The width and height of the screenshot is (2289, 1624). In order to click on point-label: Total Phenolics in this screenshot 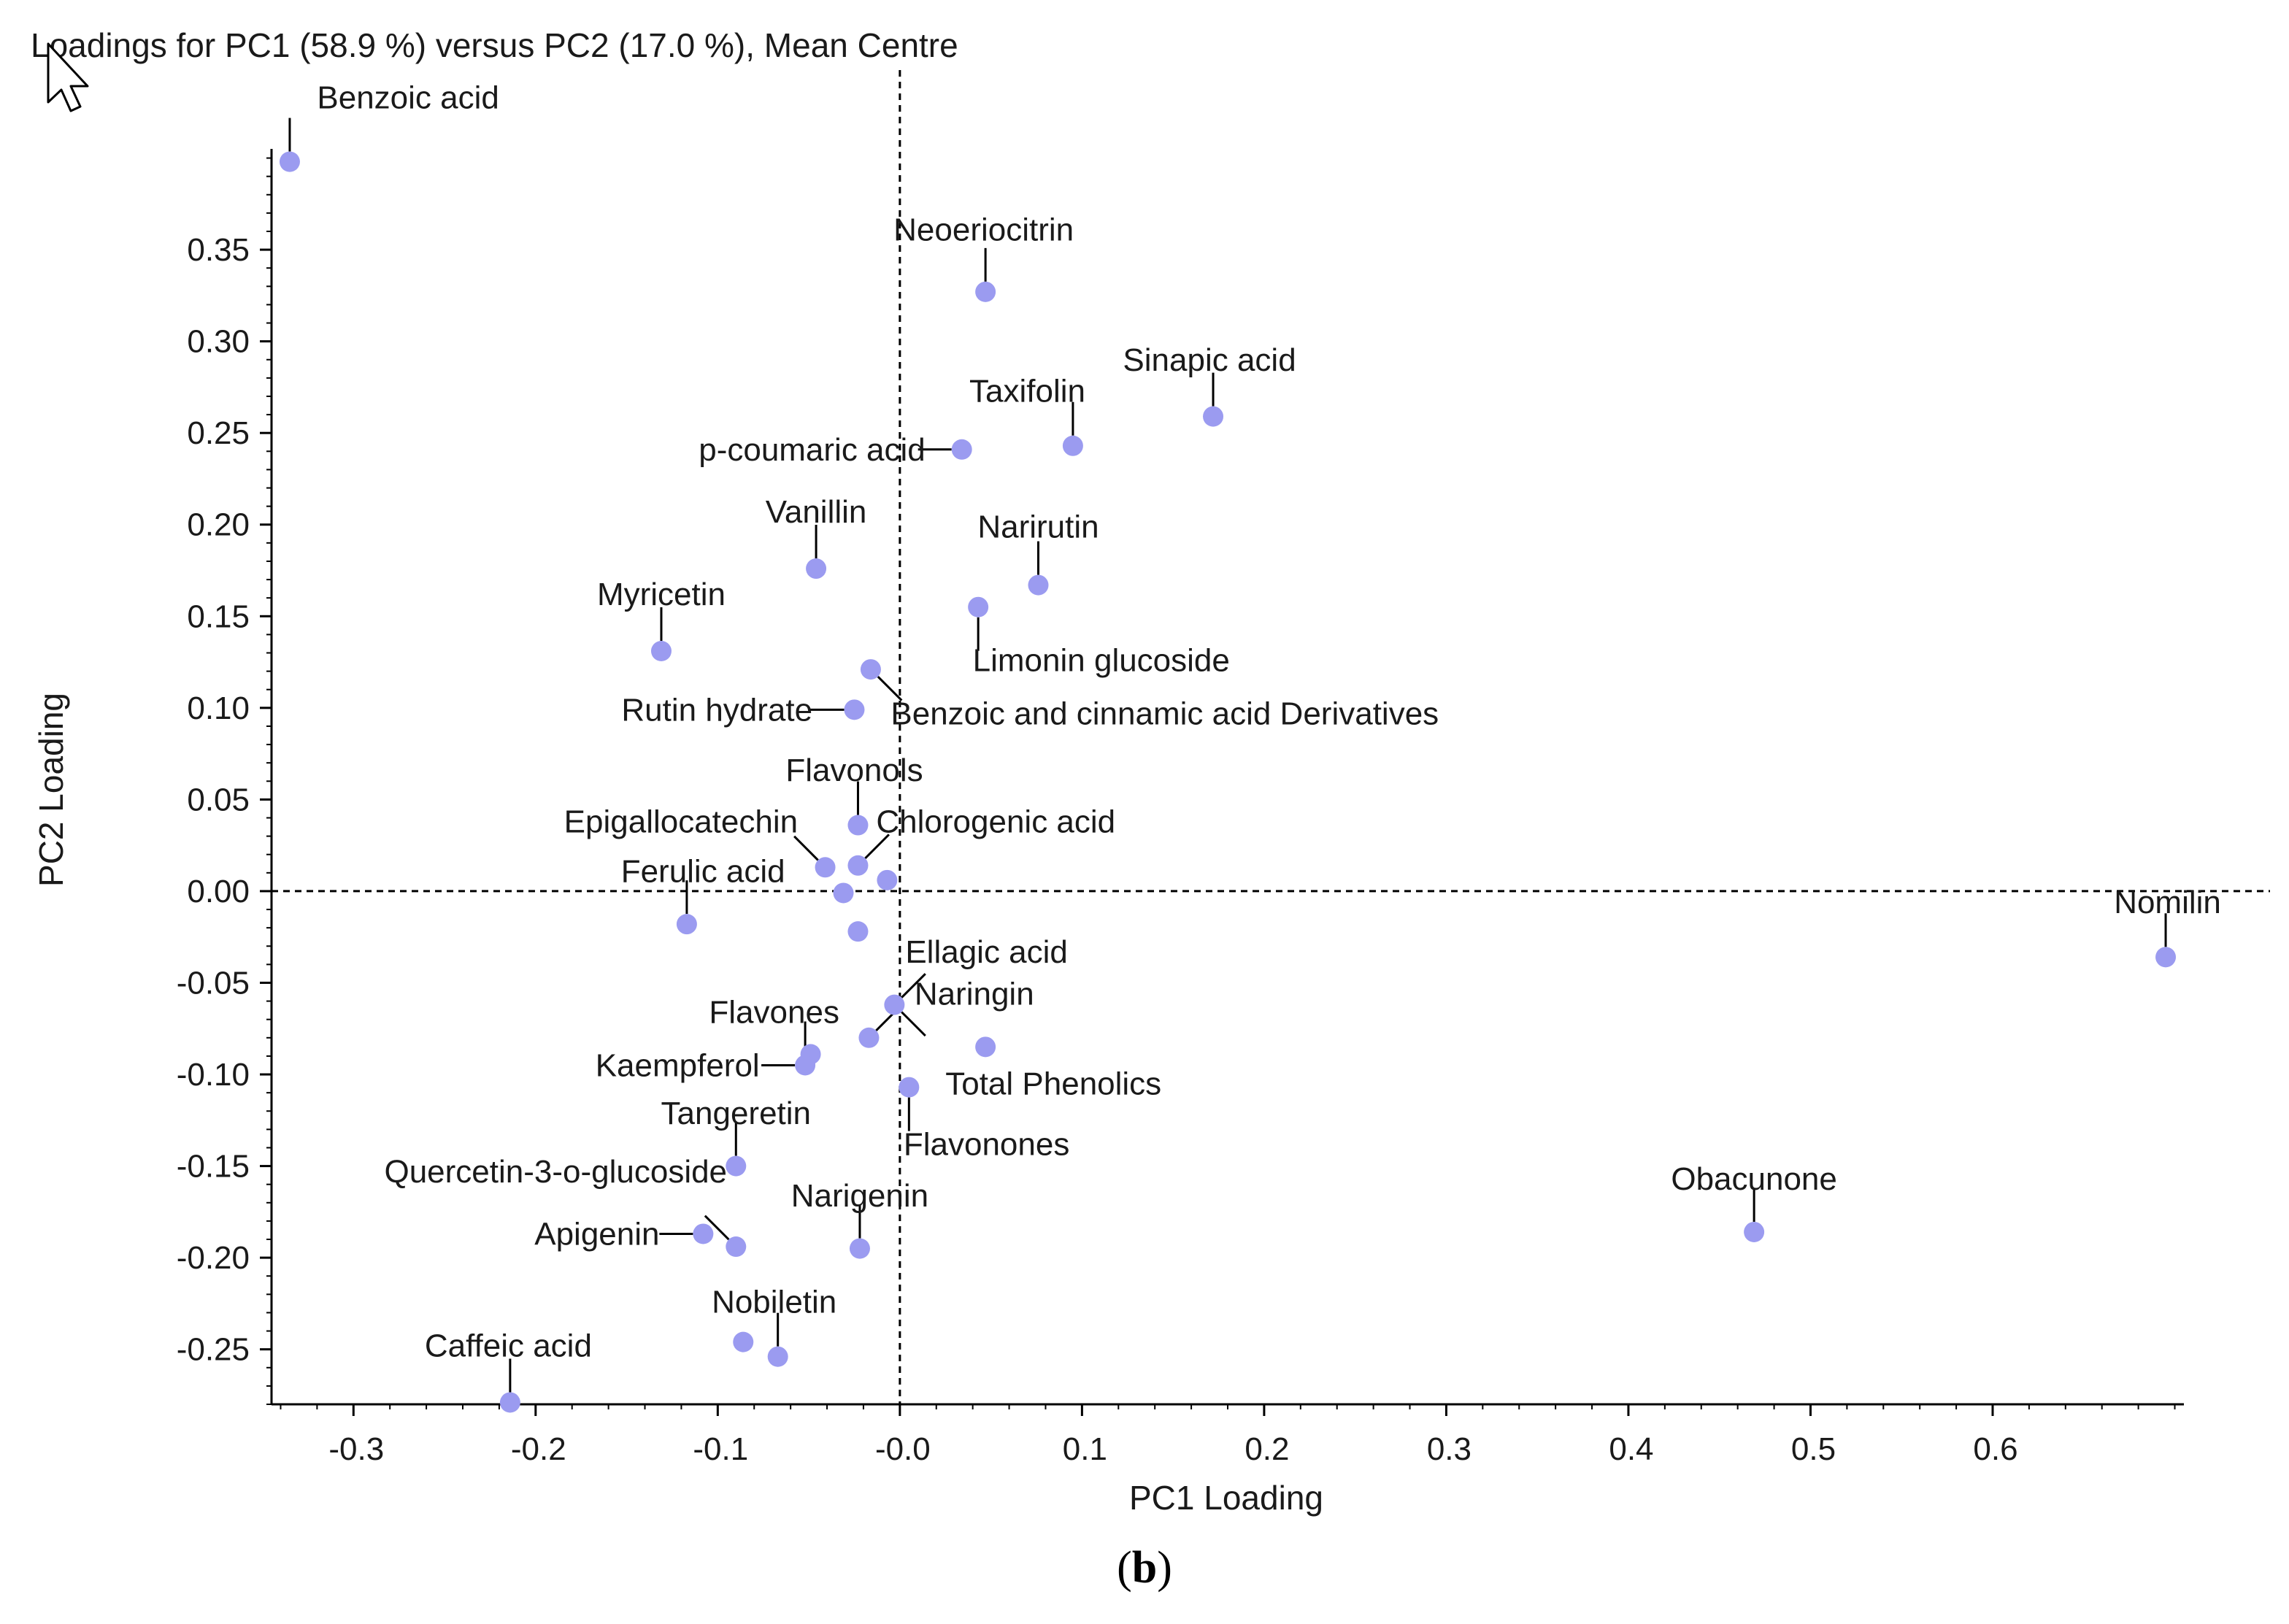, I will do `click(1053, 1084)`.